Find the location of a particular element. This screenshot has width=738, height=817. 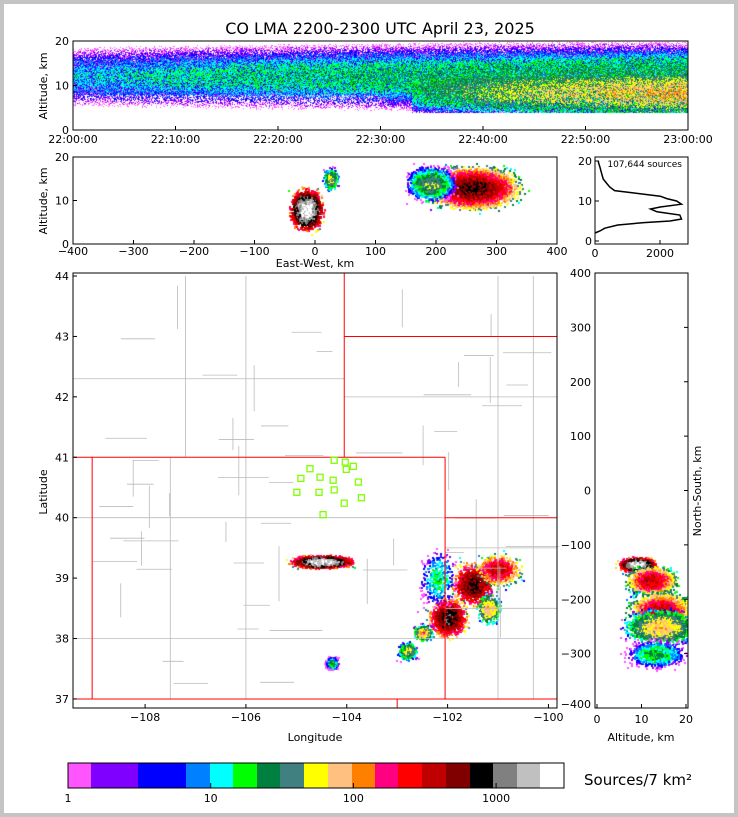

ns-panel-xtick-label: 10 is located at coordinates (642, 719).